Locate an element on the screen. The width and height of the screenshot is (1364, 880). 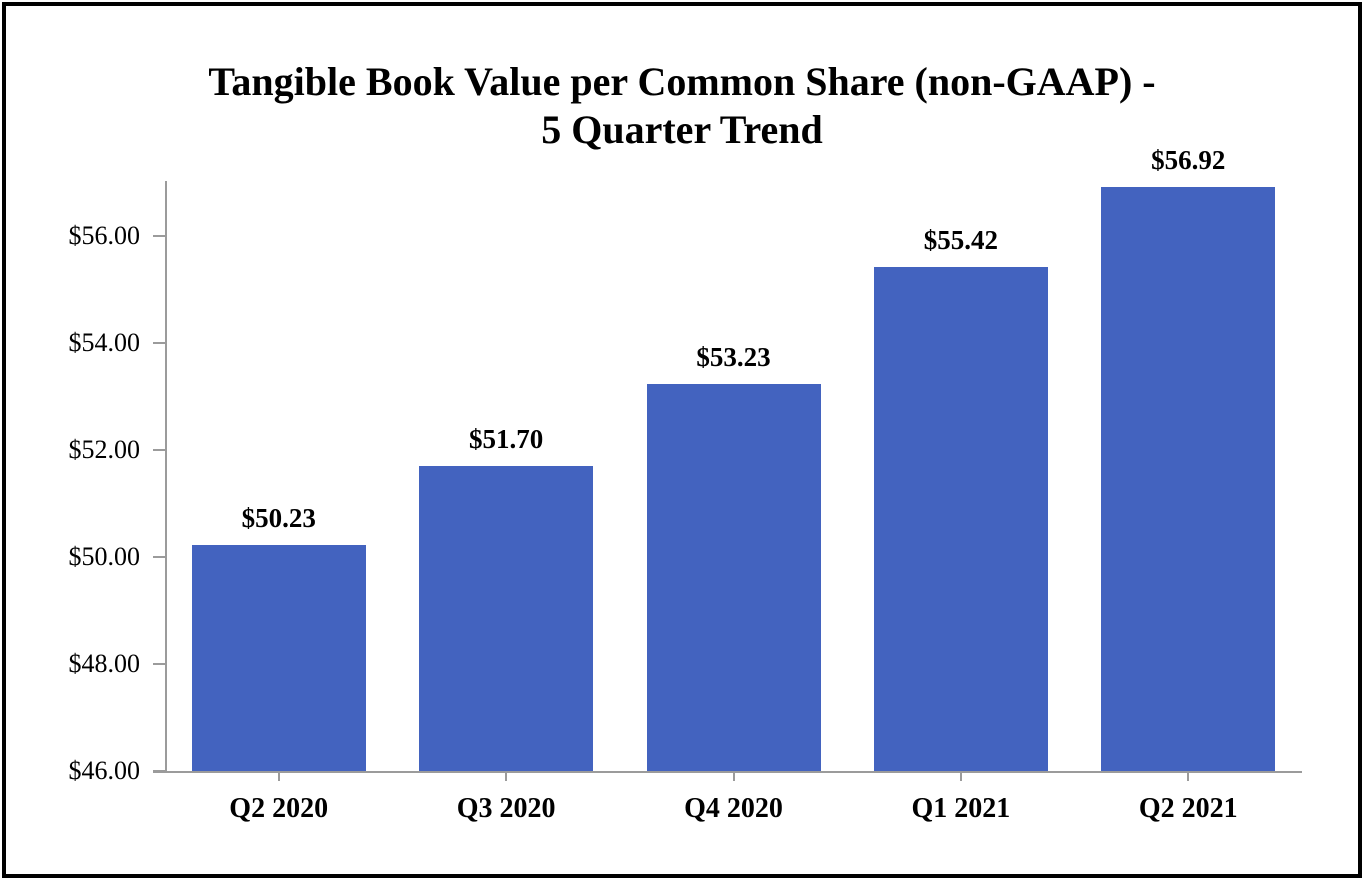
y-tick-label: $46.00 is located at coordinates (104, 770).